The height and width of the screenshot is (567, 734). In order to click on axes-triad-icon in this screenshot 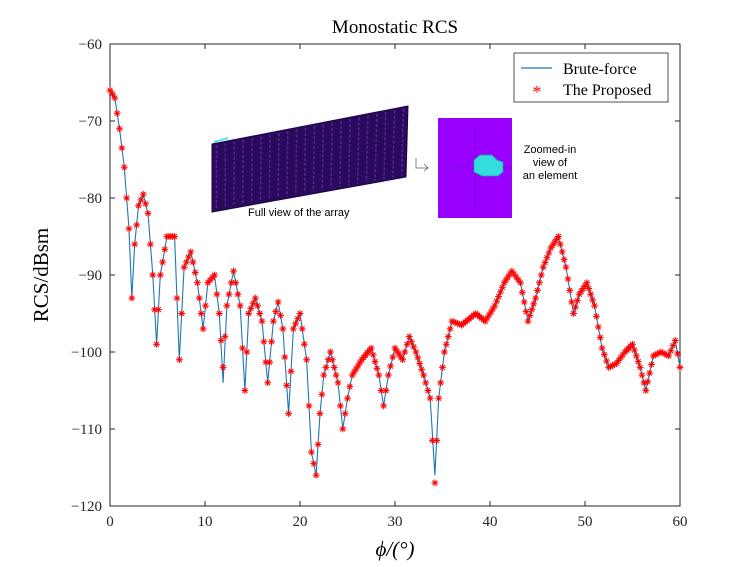, I will do `click(422, 165)`.